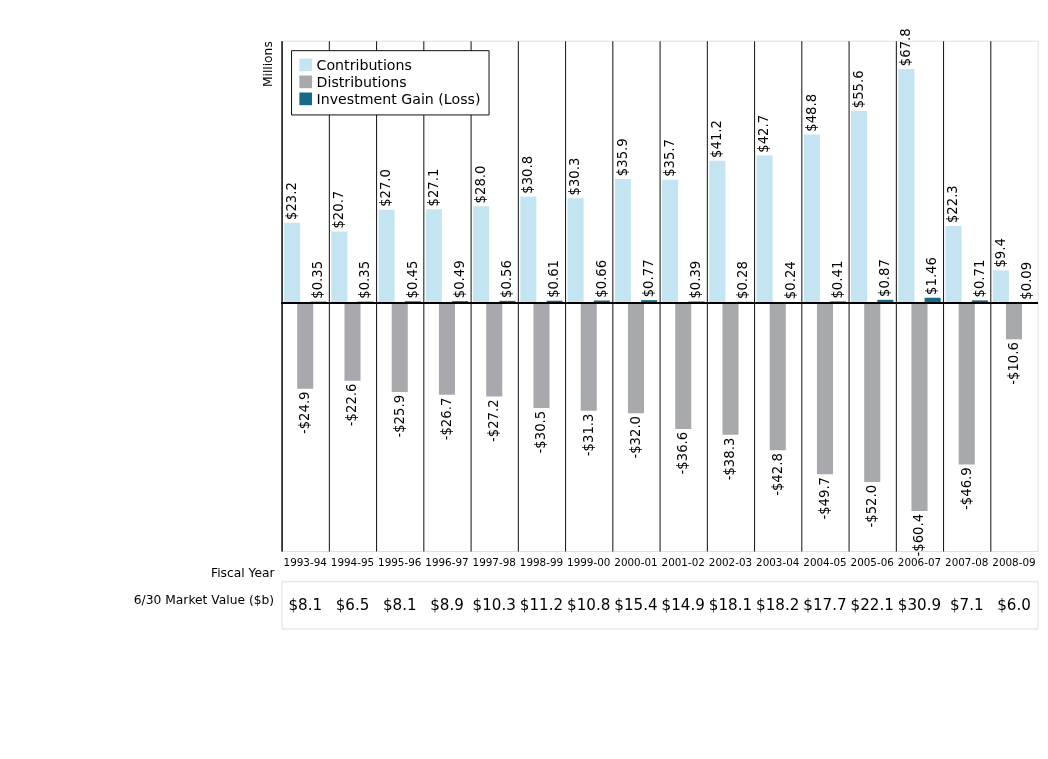  Describe the element at coordinates (636, 561) in the screenshot. I see `x-tick-label: 2000-01` at that location.